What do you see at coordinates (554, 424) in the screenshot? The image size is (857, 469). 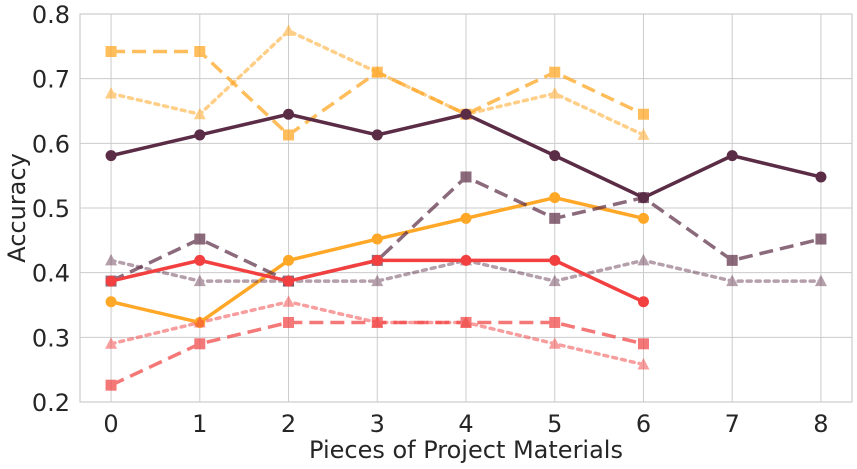 I see `x-tick-label: 5` at bounding box center [554, 424].